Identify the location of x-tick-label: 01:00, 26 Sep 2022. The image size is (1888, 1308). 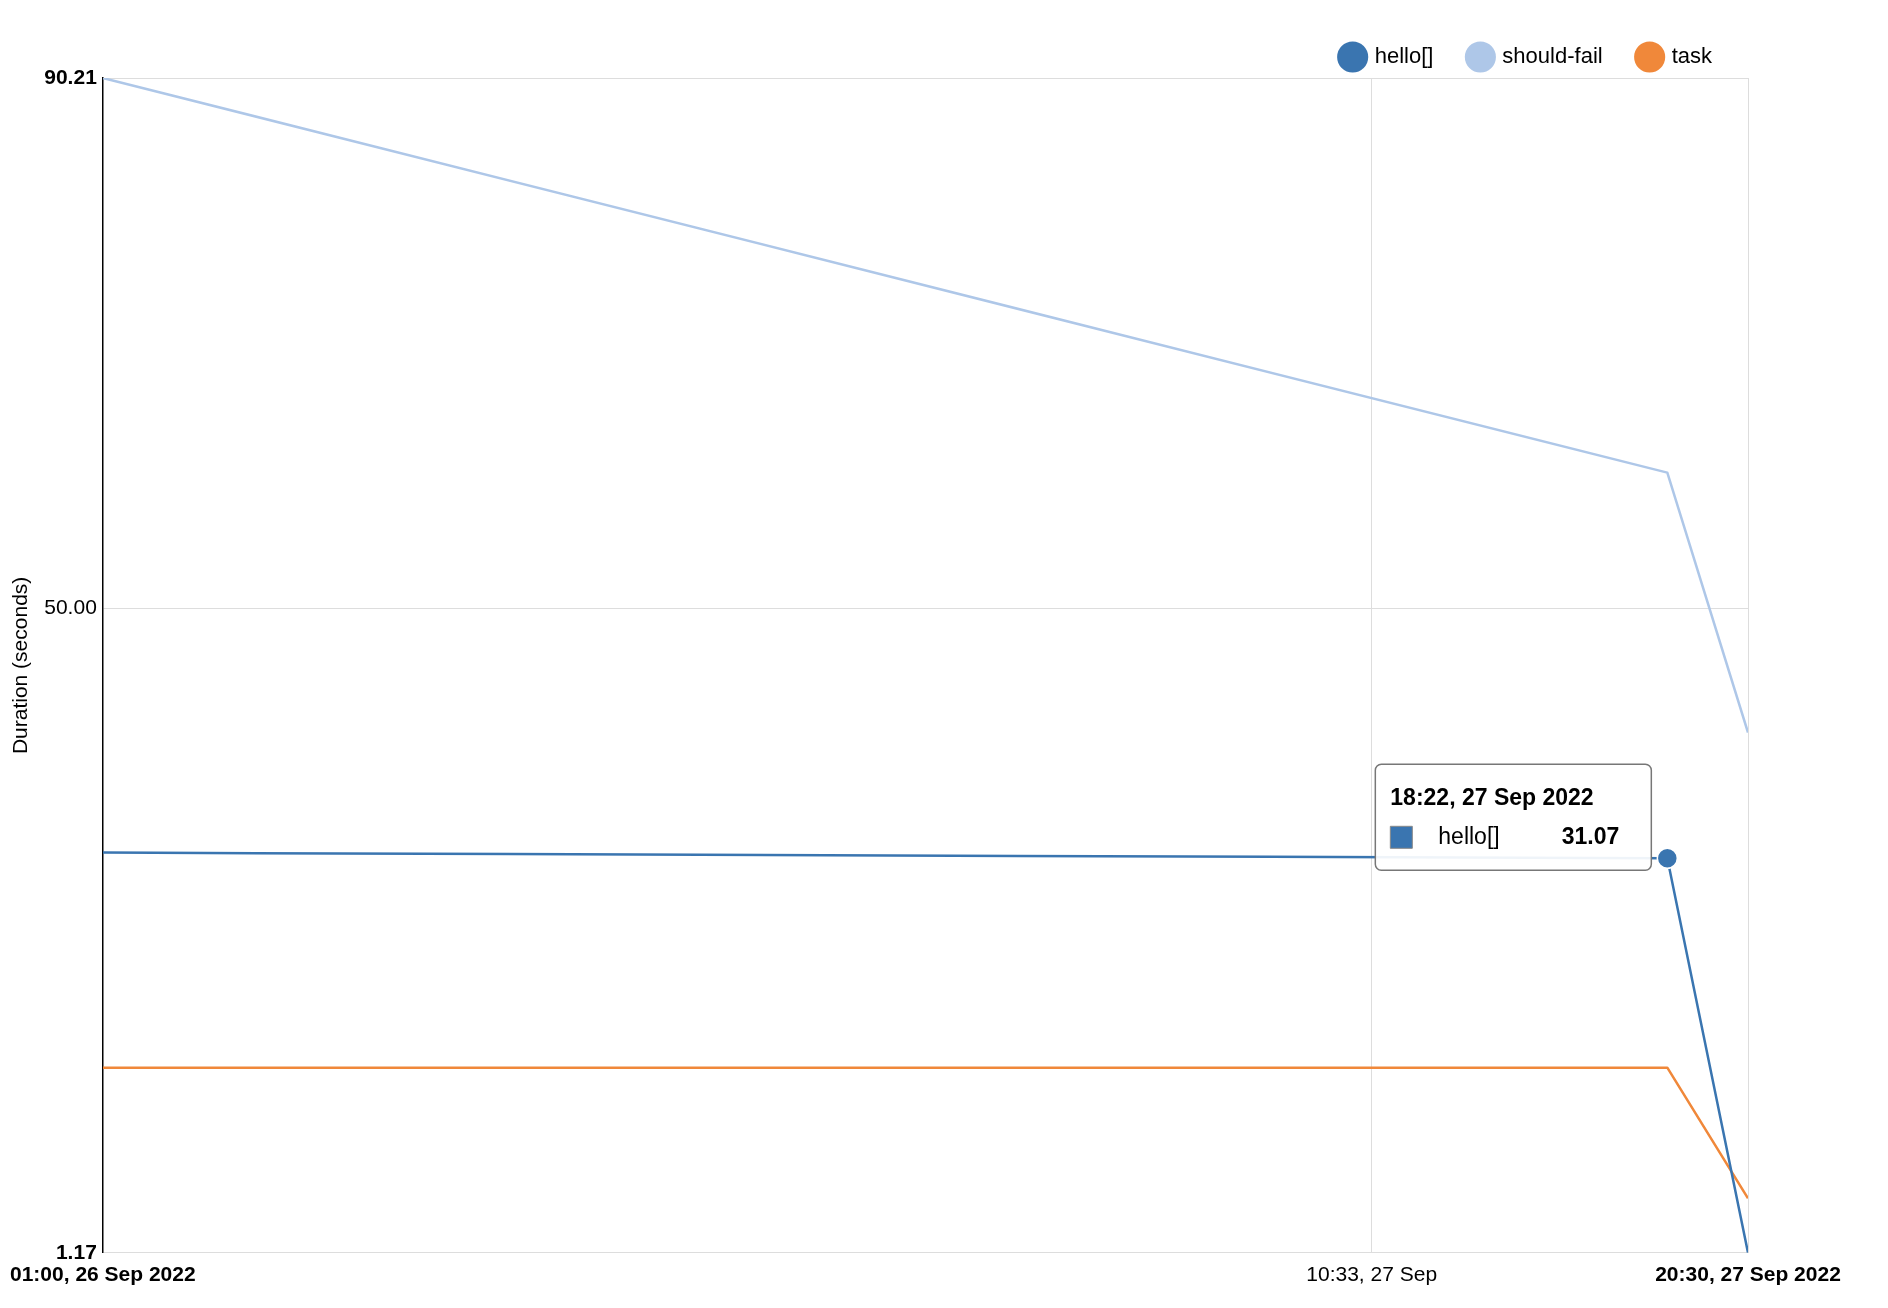
(103, 1274).